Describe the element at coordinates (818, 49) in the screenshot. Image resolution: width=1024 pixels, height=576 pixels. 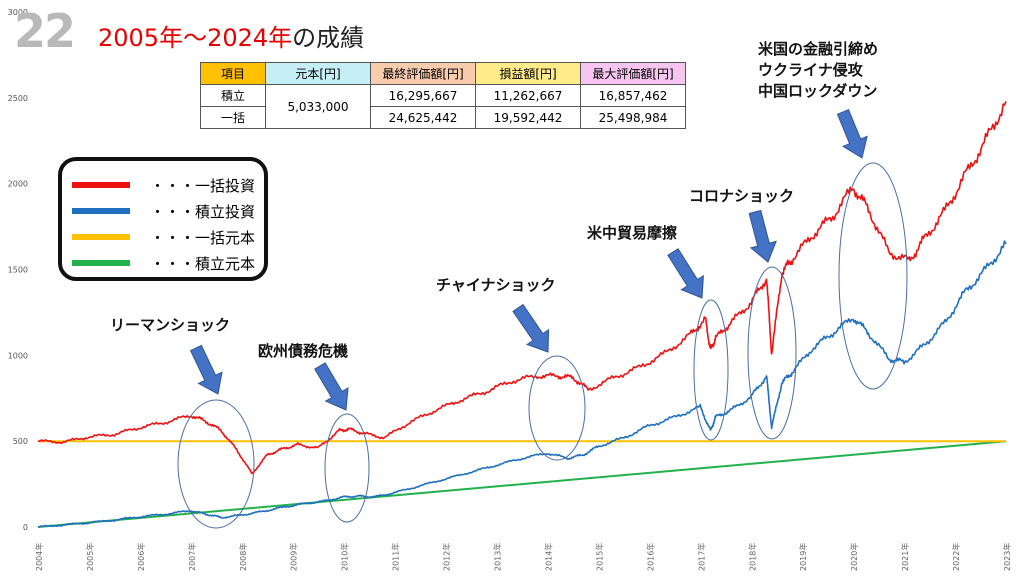
I see `annotation-label: 米国の金融引締め` at that location.